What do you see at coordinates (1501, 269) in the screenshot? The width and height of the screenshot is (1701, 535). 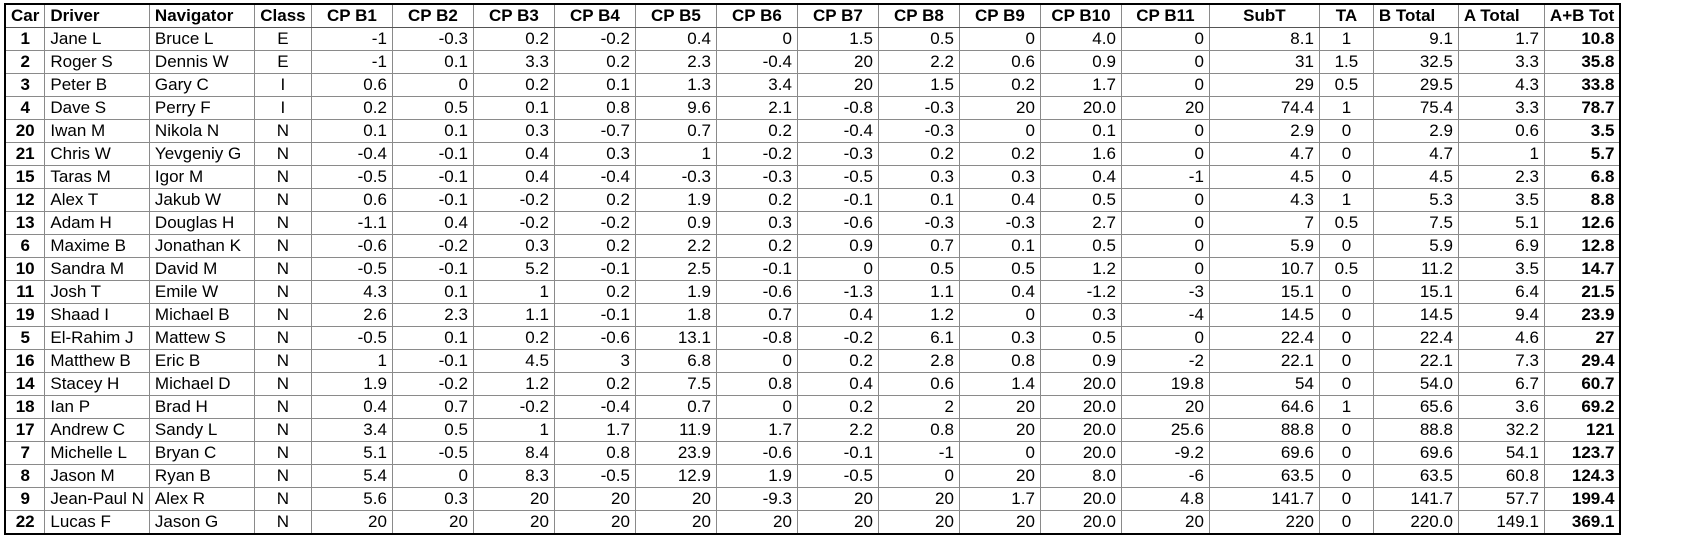 I see `a-total-cell: 3.5` at bounding box center [1501, 269].